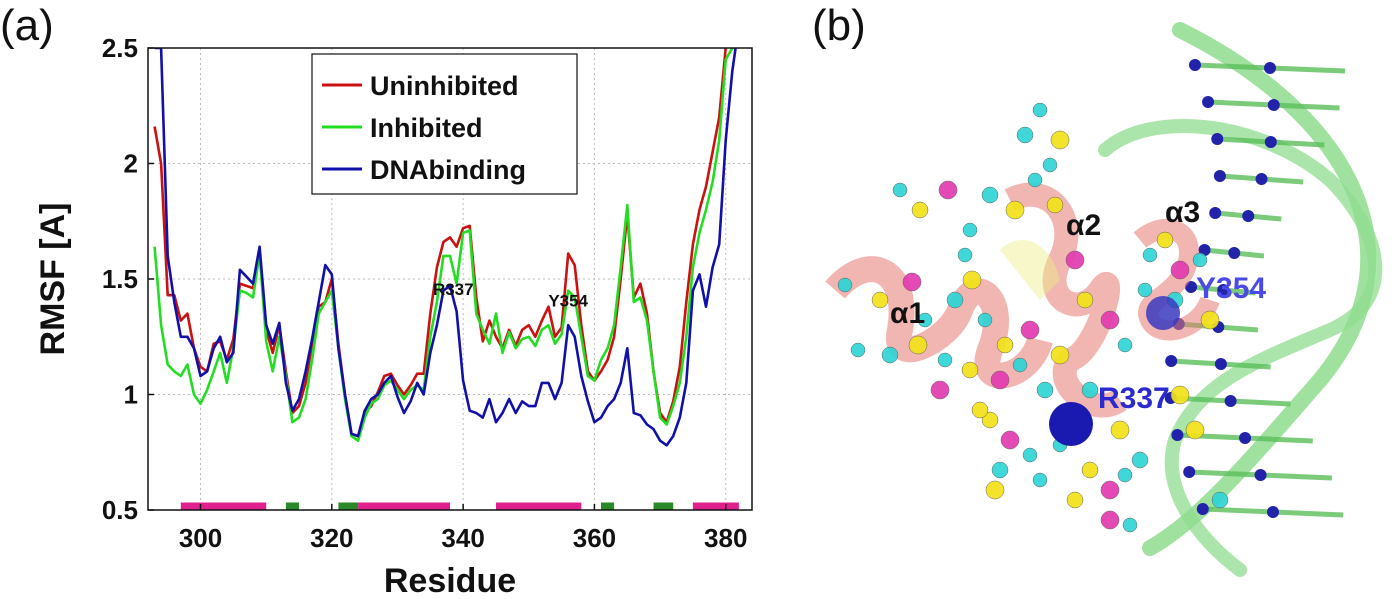  I want to click on dna-base-pairs, so click(1255, 288).